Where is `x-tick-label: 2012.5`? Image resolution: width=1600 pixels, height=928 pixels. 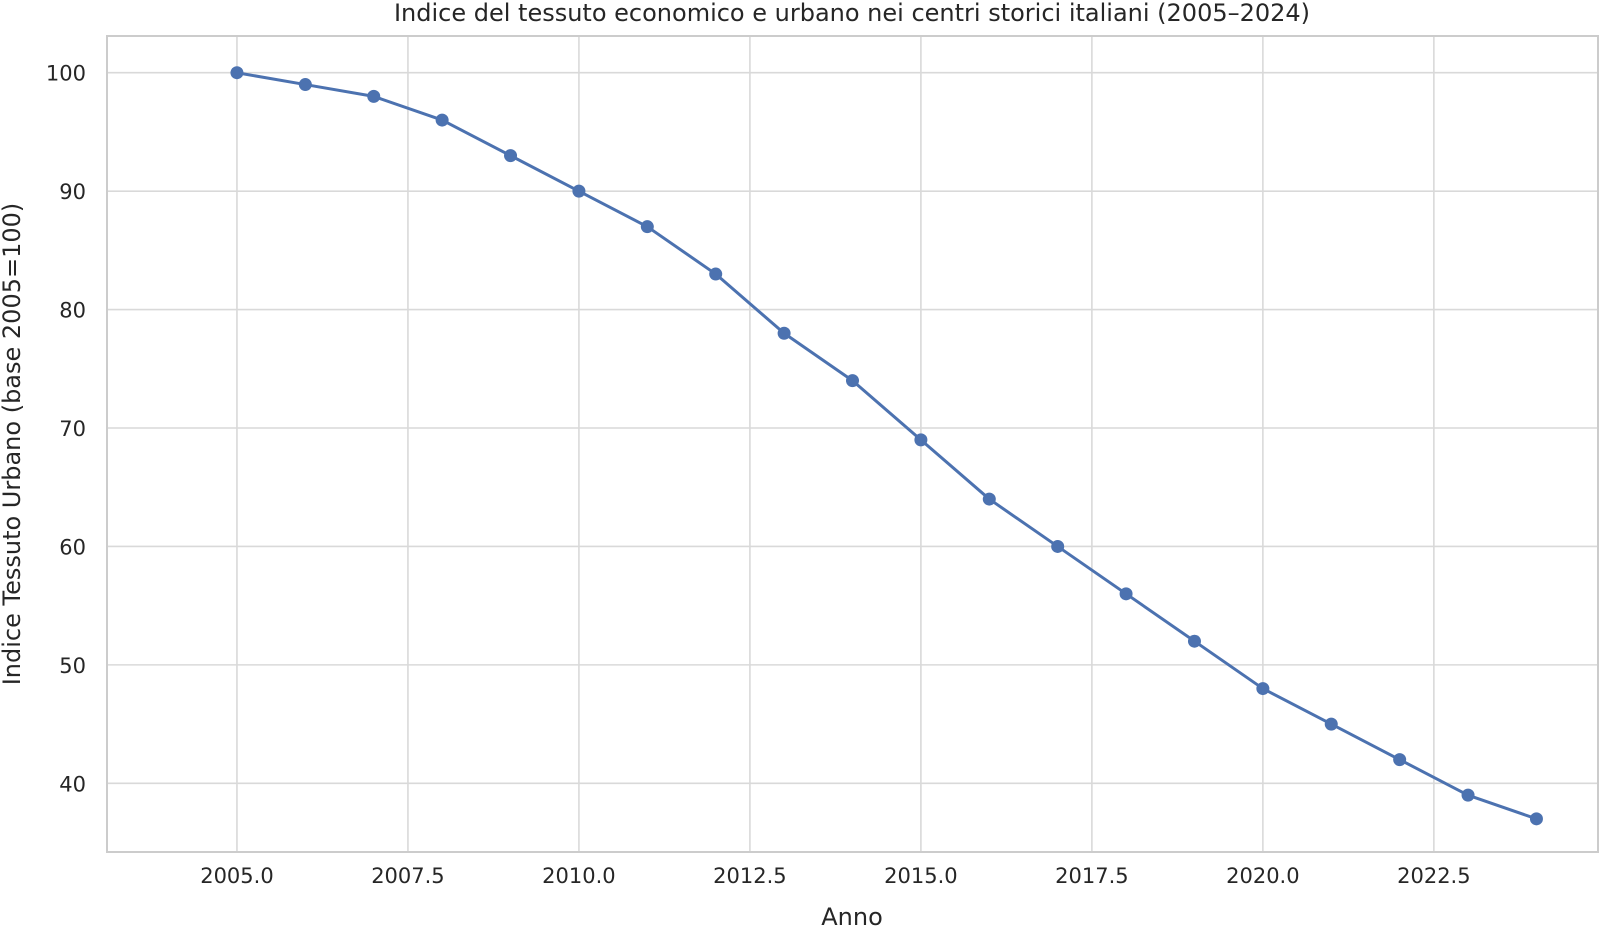
x-tick-label: 2012.5 is located at coordinates (749, 876).